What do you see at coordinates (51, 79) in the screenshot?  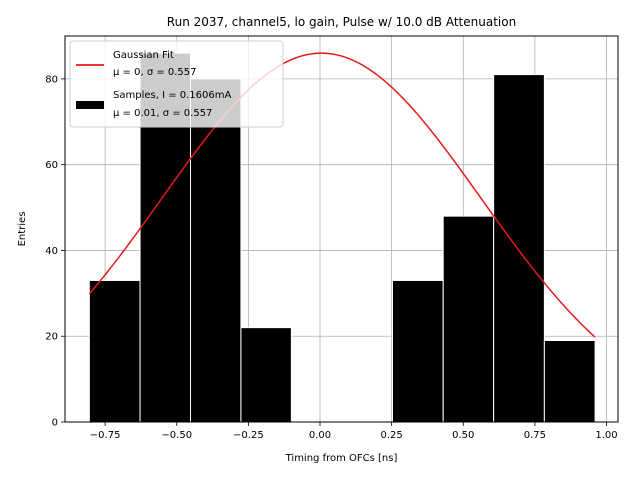 I see `y-tick-label: 80` at bounding box center [51, 79].